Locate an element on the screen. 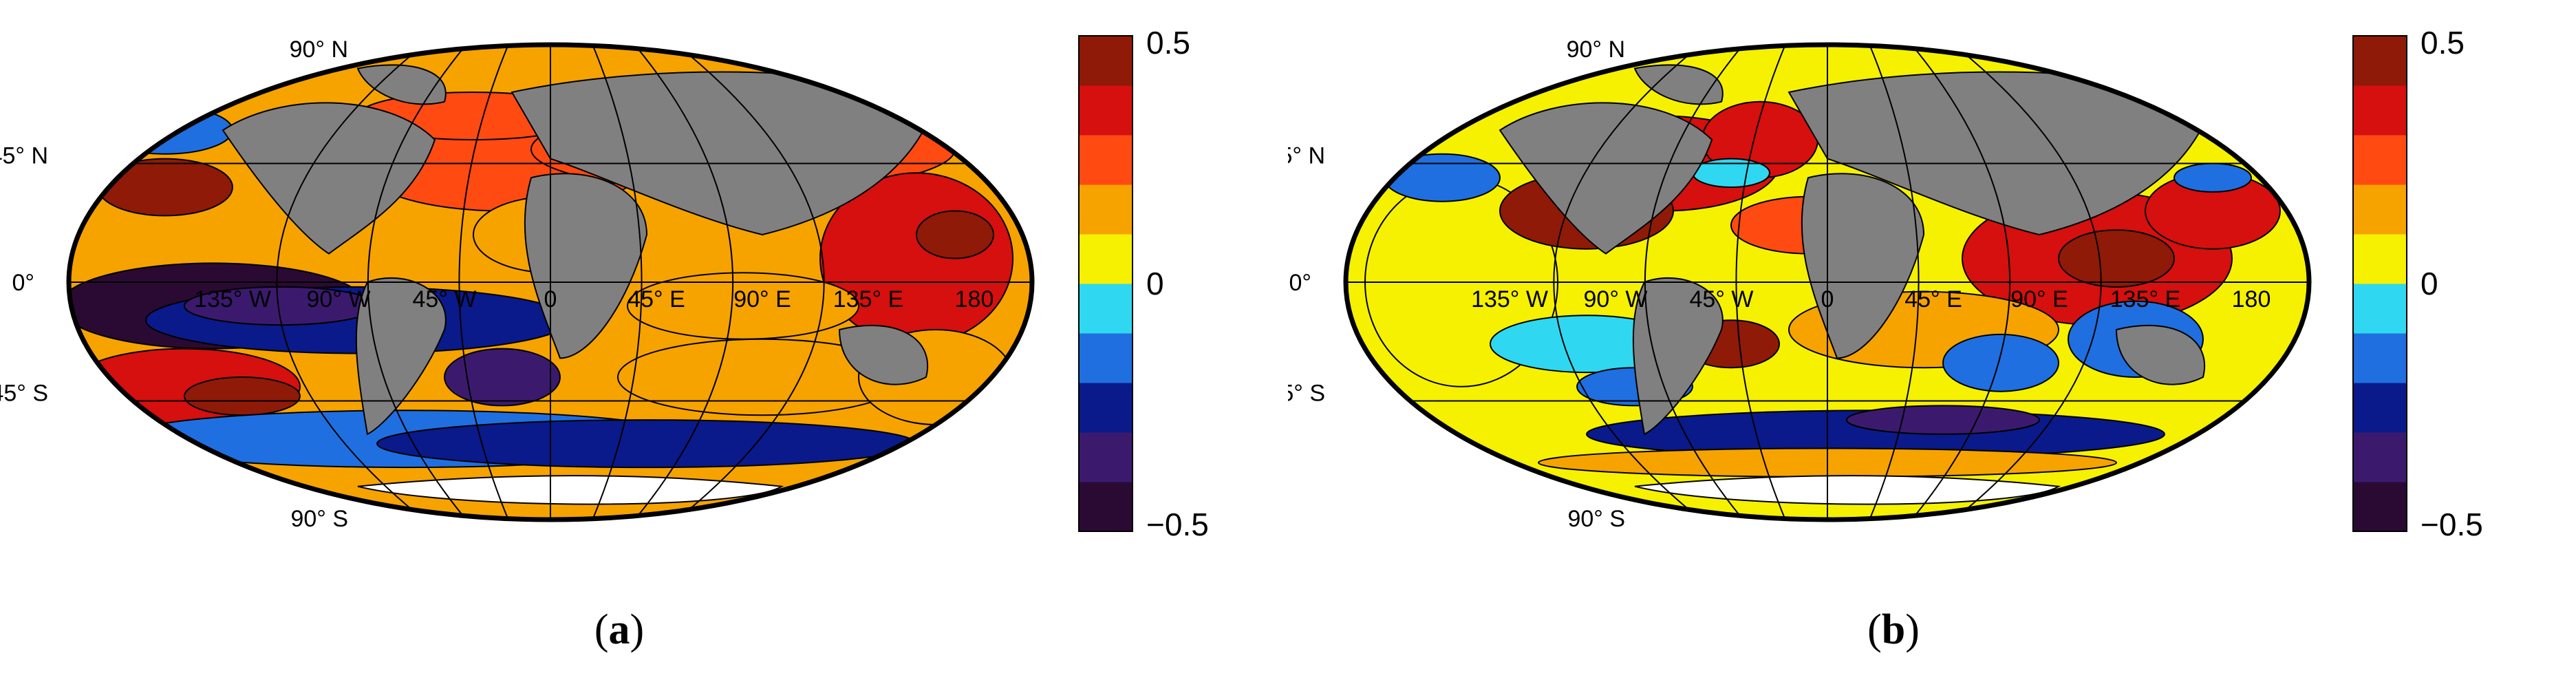 This screenshot has height=691, width=2576. caption-b: (b) is located at coordinates (1893, 629).